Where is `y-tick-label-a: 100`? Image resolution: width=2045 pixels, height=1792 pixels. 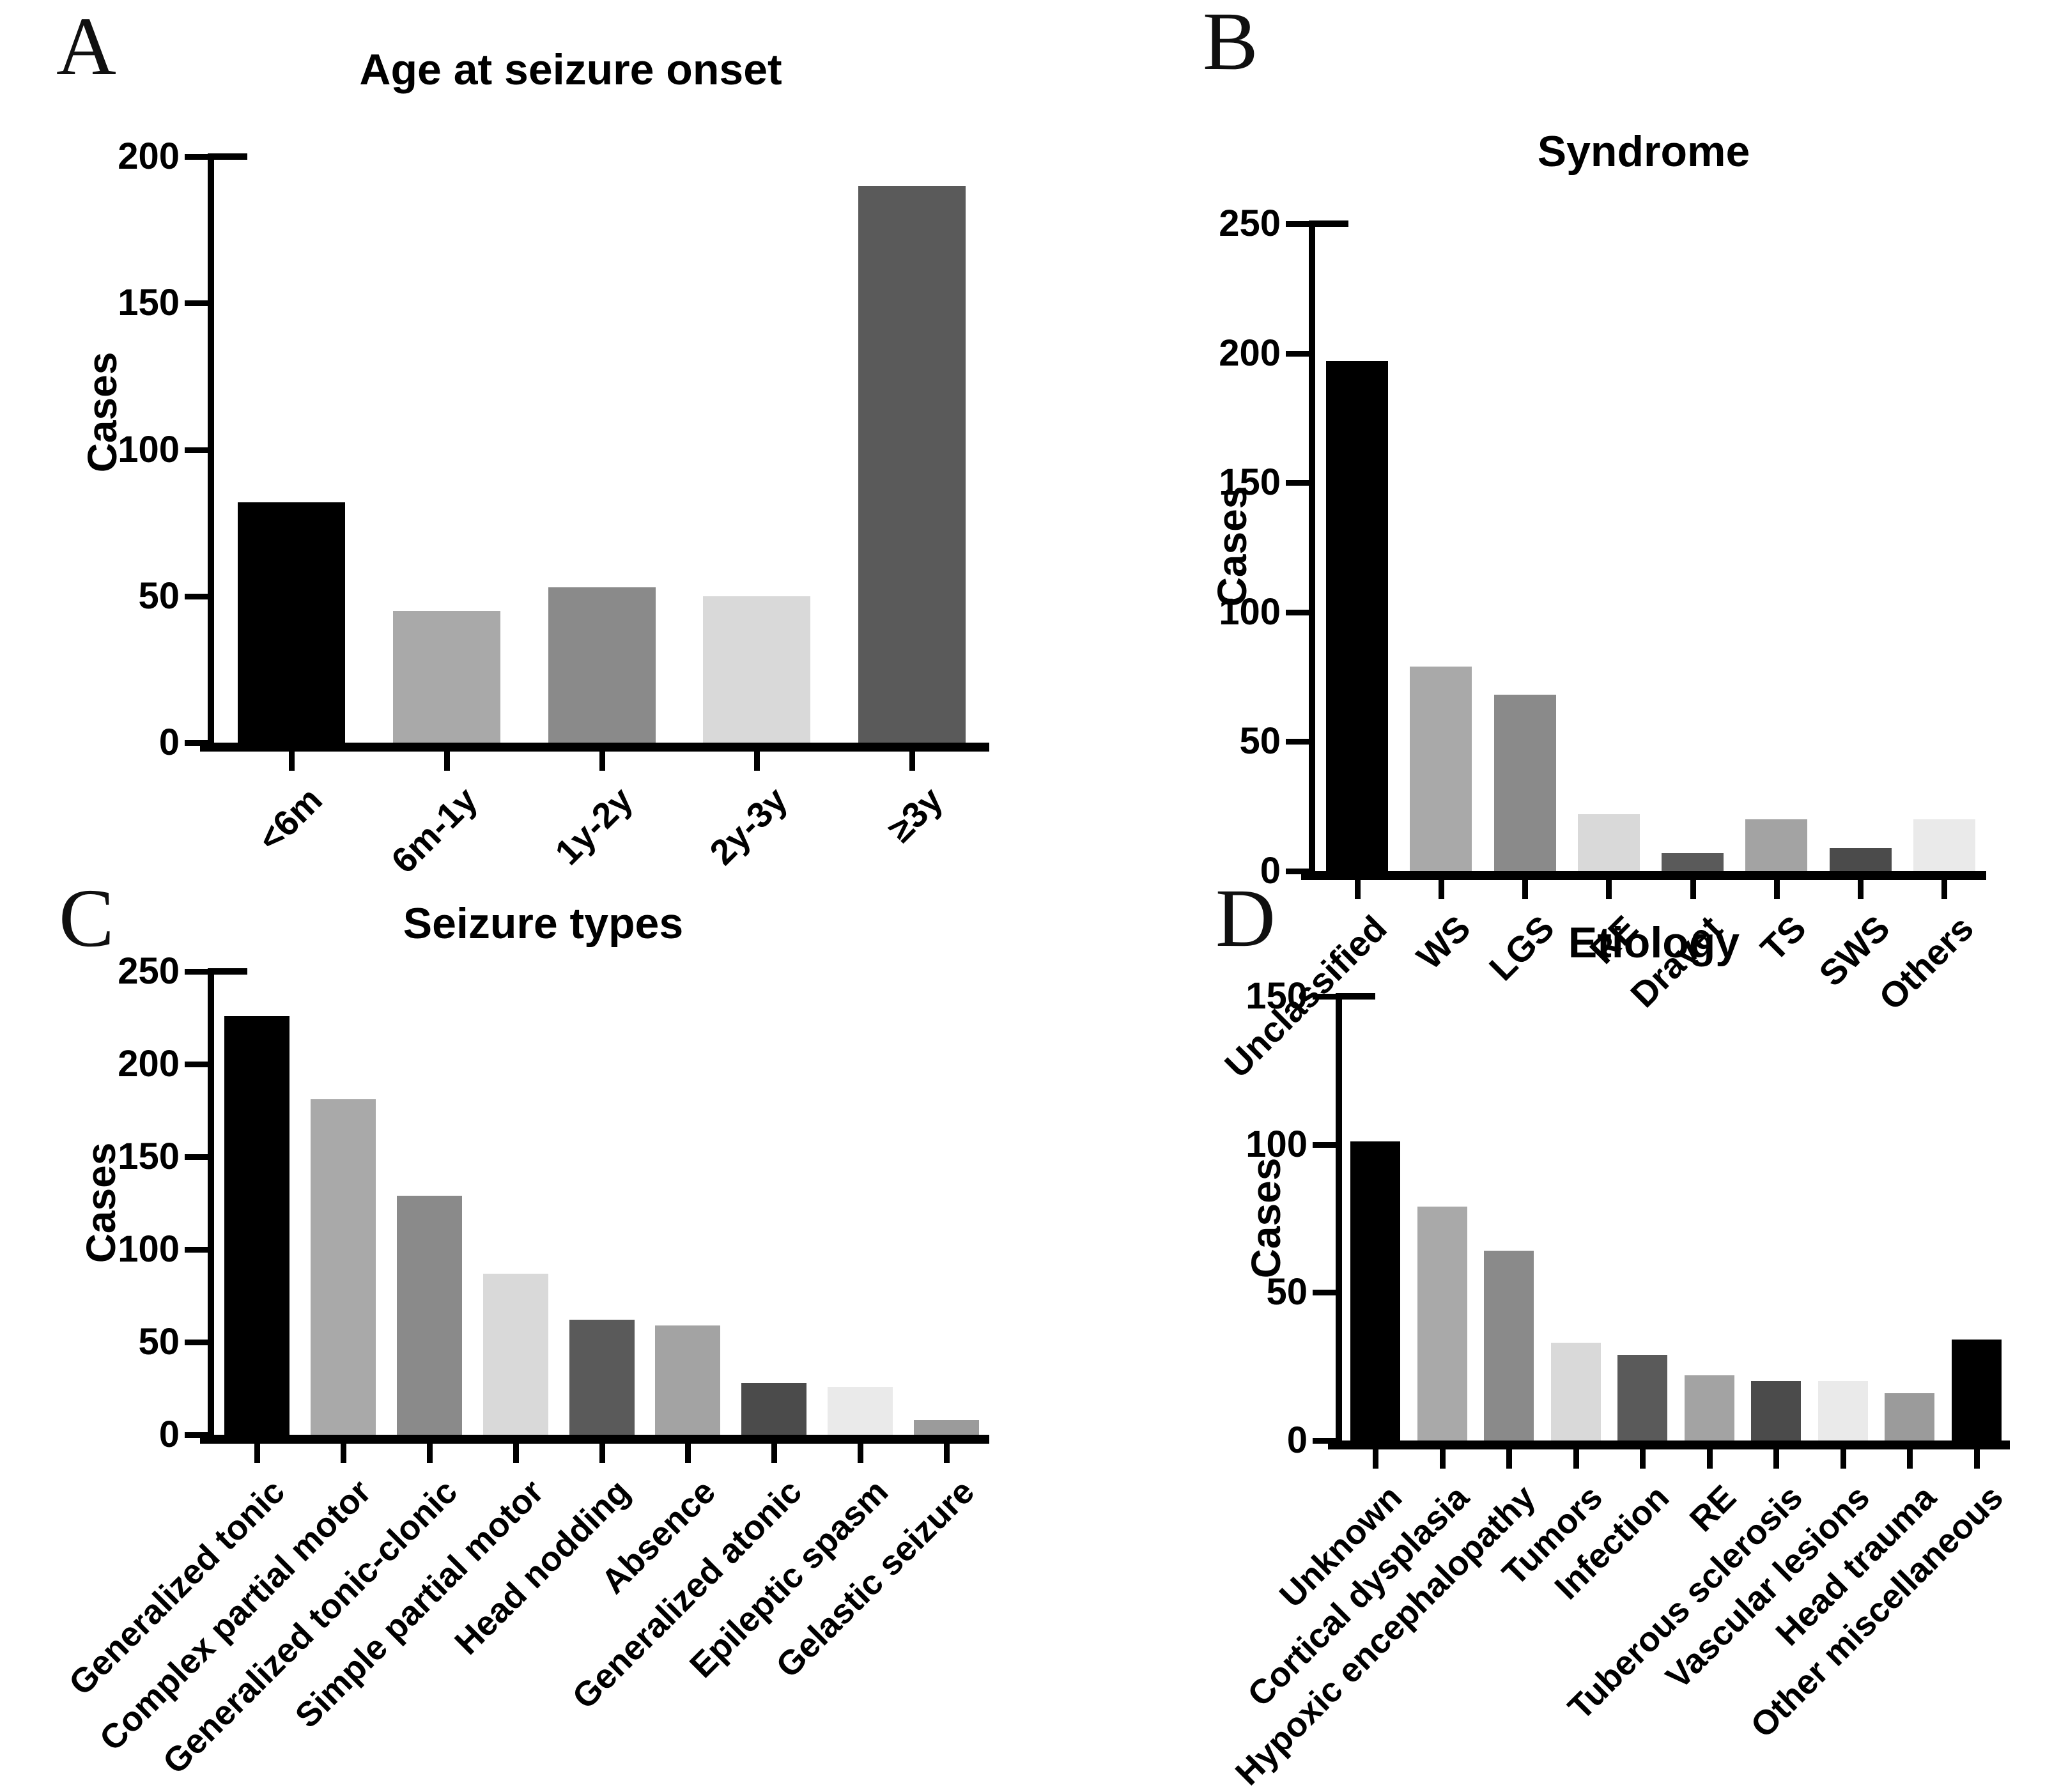
y-tick-label-a: 100 is located at coordinates (149, 449).